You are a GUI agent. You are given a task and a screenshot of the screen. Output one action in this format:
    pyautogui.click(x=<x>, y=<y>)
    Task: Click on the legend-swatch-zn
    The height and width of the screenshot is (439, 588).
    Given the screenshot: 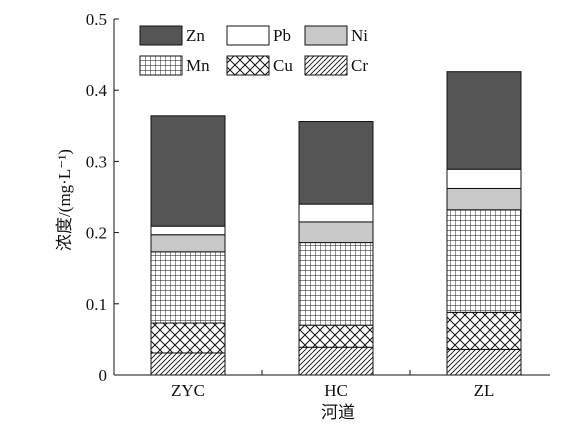 What is the action you would take?
    pyautogui.click(x=161, y=35)
    